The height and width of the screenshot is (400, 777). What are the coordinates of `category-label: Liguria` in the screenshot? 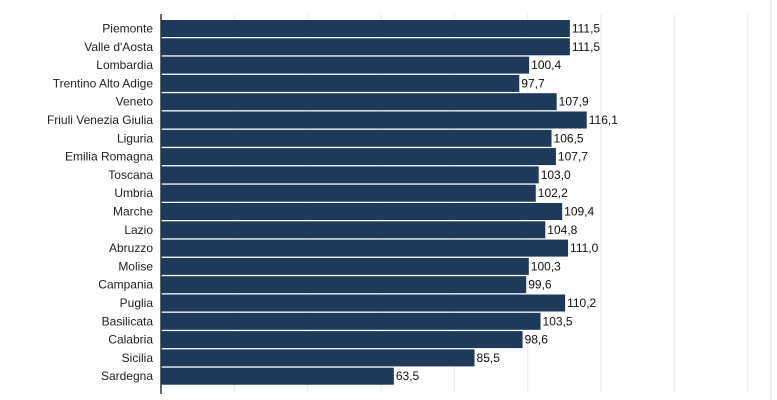 It's located at (135, 138).